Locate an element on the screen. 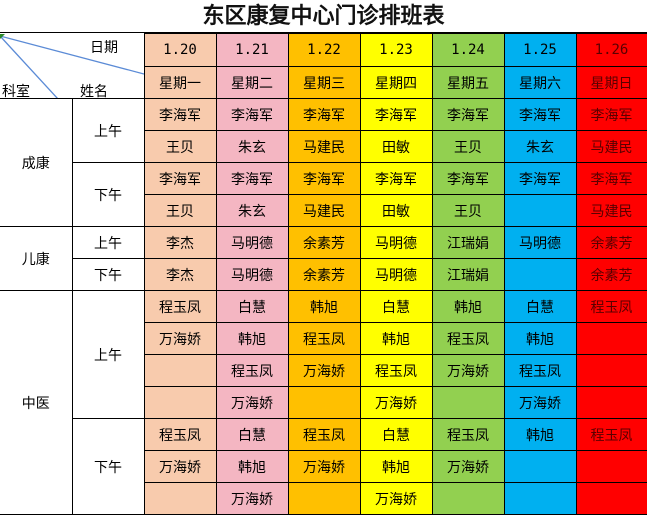  date-header: 1.24 is located at coordinates (468, 50).